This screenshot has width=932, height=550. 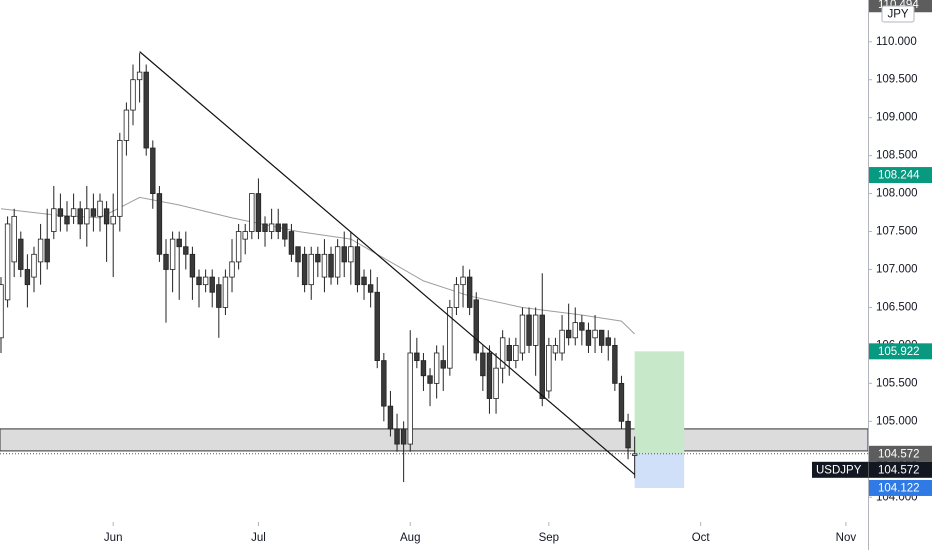 I want to click on y-tick-label: 106.500, so click(x=897, y=307).